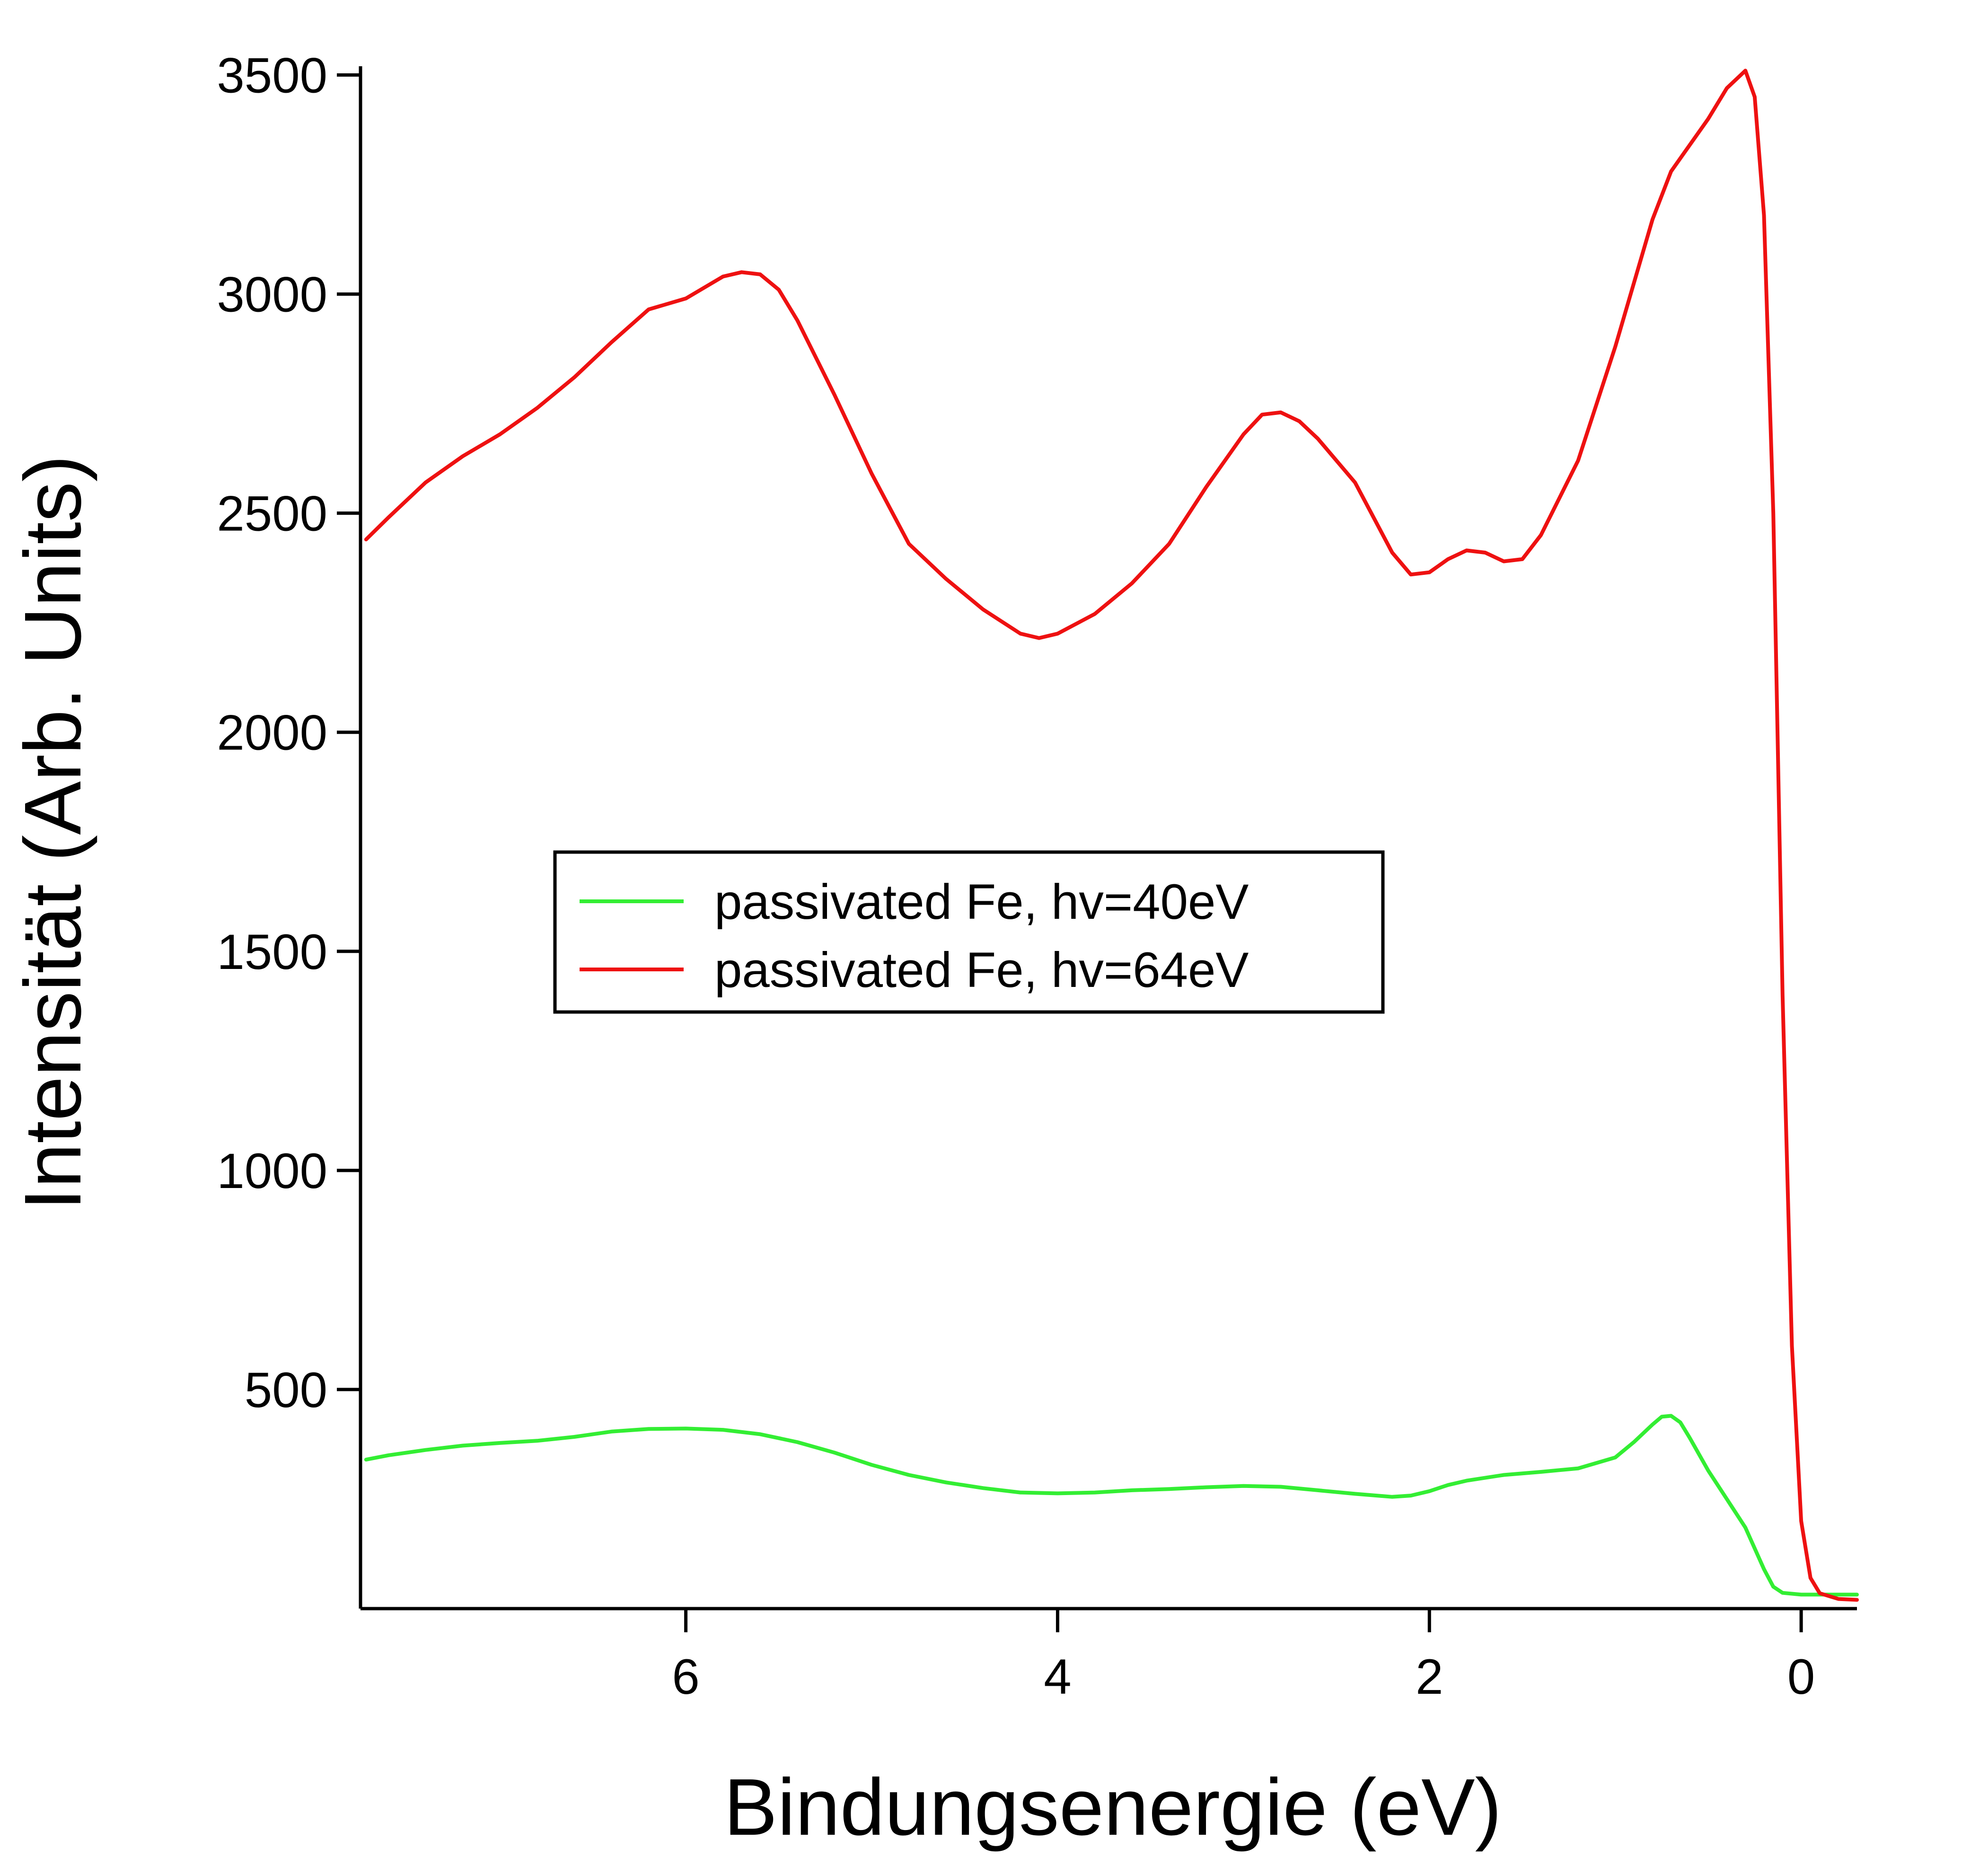  I want to click on legend-label-1: passivated Fe, hv=40eV, so click(982, 902).